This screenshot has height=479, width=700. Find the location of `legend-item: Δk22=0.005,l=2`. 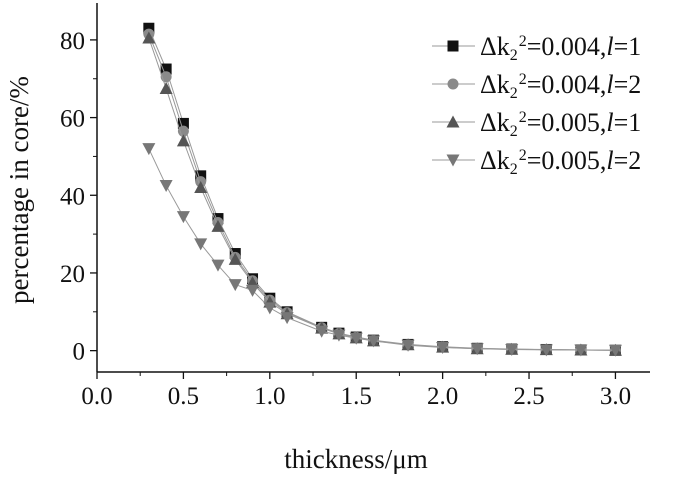

legend-item: Δk22=0.005,l=2 is located at coordinates (536, 162).